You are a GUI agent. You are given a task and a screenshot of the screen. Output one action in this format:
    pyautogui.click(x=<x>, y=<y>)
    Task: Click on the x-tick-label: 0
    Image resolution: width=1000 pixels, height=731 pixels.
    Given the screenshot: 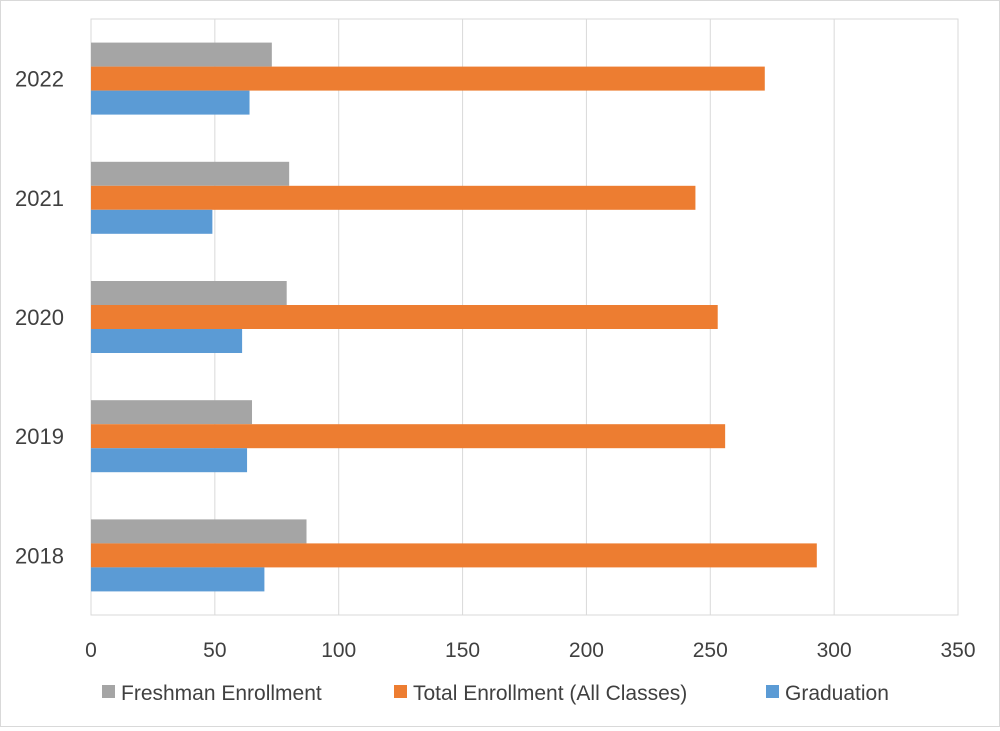 What is the action you would take?
    pyautogui.click(x=91, y=650)
    